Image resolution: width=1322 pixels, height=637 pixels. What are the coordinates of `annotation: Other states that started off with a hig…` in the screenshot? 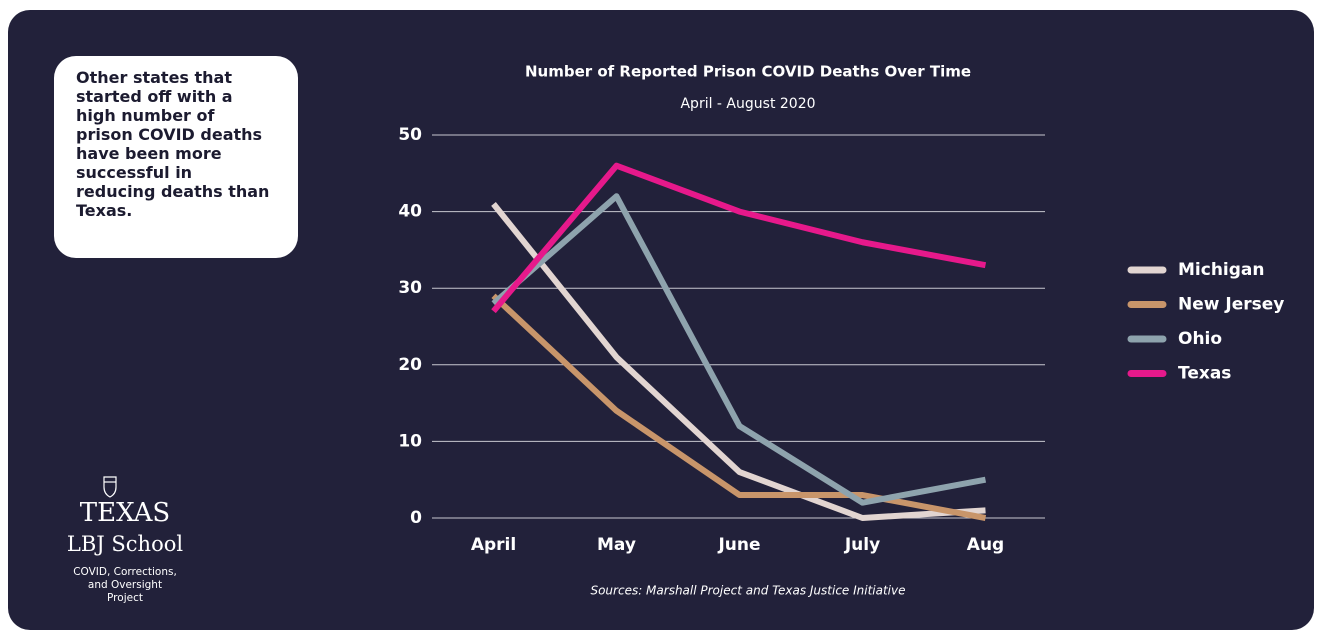 It's located at (176, 157).